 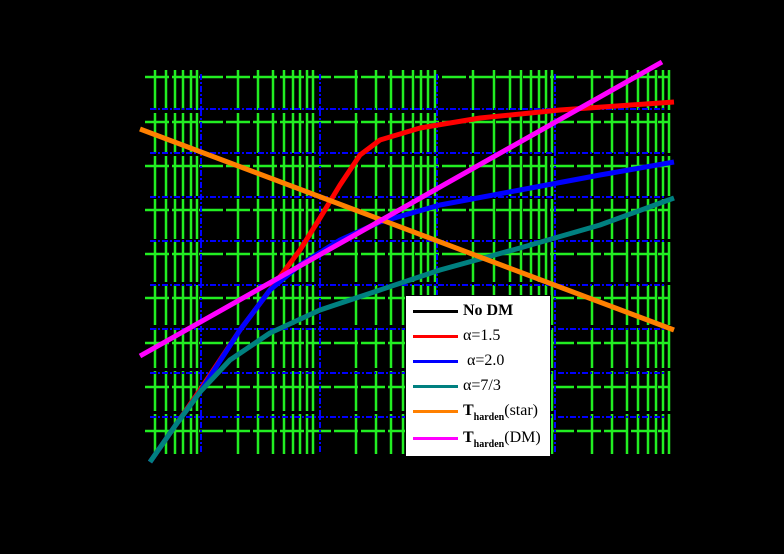 What do you see at coordinates (488, 310) in the screenshot?
I see `legend-label: No DM` at bounding box center [488, 310].